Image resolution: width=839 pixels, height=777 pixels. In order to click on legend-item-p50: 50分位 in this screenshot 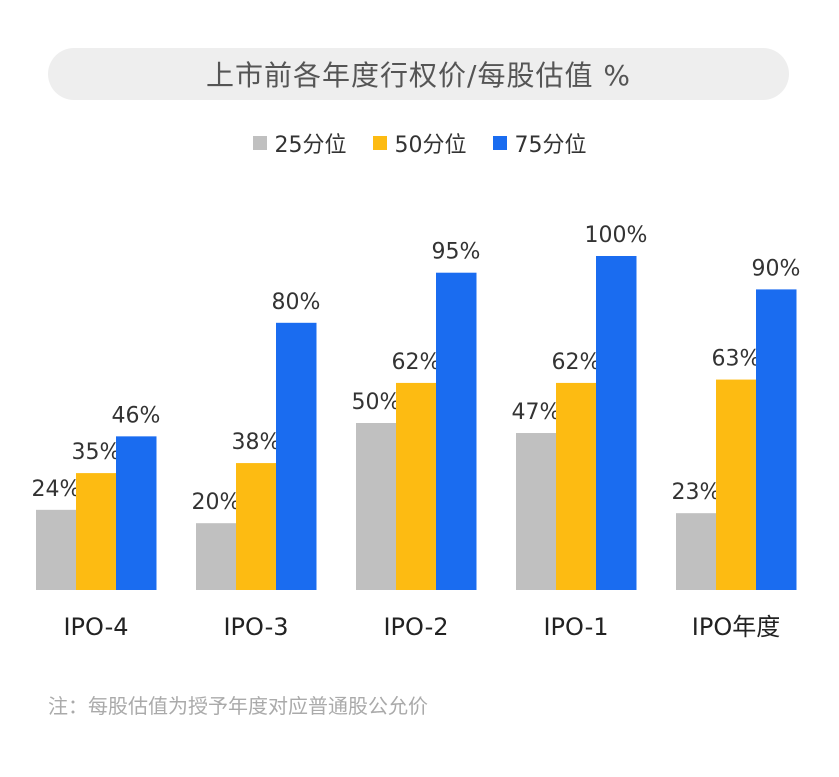, I will do `click(419, 143)`.